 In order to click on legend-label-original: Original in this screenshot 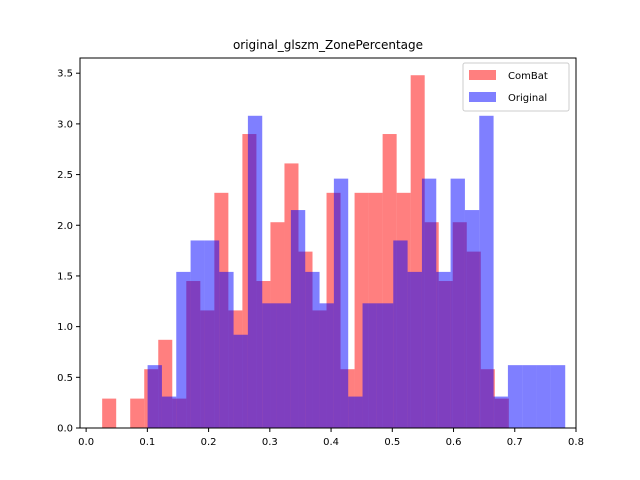, I will do `click(527, 98)`.